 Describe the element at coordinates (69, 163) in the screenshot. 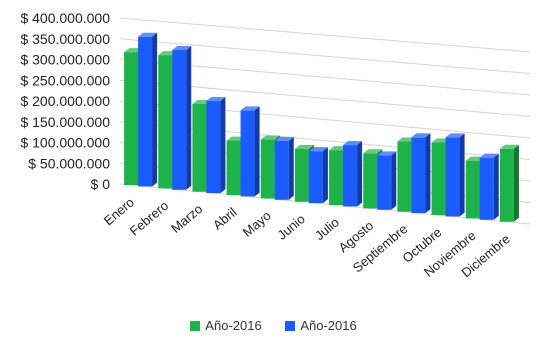

I see `y-tick-label: $ 50.000.000` at that location.